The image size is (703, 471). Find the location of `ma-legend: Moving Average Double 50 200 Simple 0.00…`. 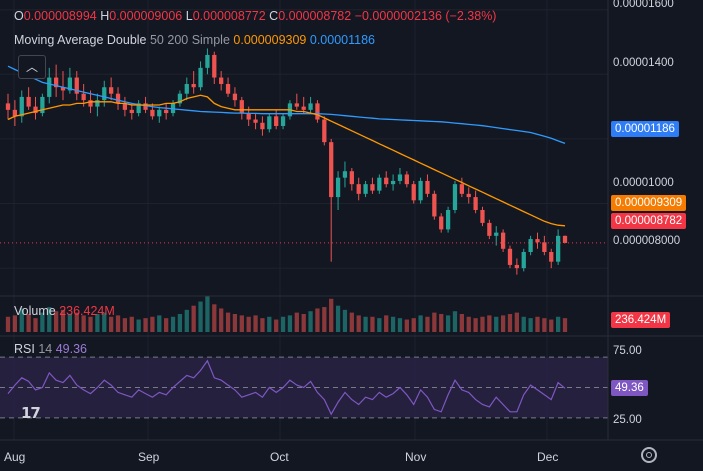

ma-legend: Moving Average Double 50 200 Simple 0.00… is located at coordinates (194, 40).